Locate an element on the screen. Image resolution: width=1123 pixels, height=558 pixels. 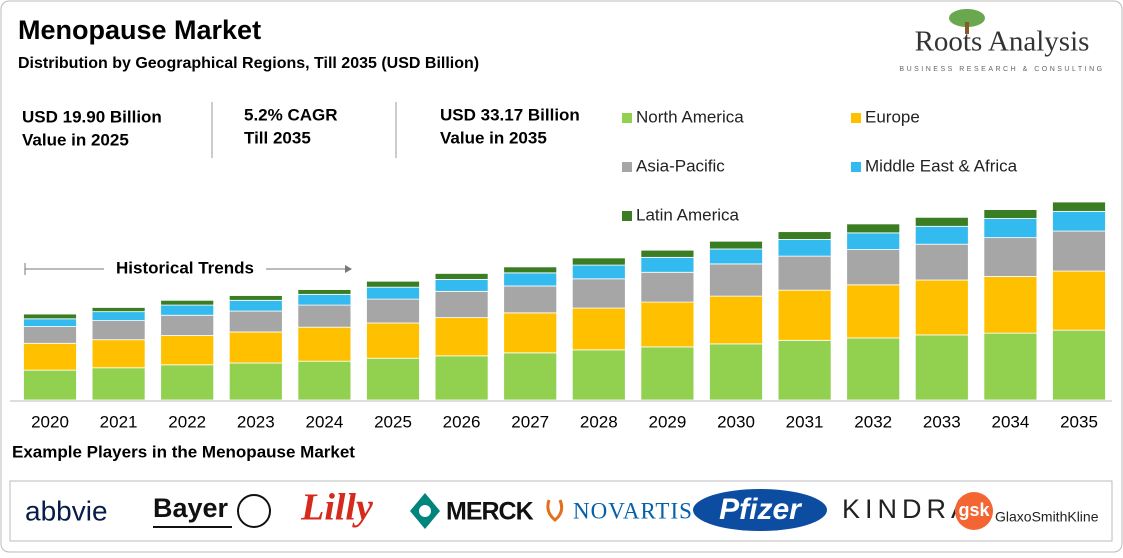
legend-label: North America is located at coordinates (690, 116).